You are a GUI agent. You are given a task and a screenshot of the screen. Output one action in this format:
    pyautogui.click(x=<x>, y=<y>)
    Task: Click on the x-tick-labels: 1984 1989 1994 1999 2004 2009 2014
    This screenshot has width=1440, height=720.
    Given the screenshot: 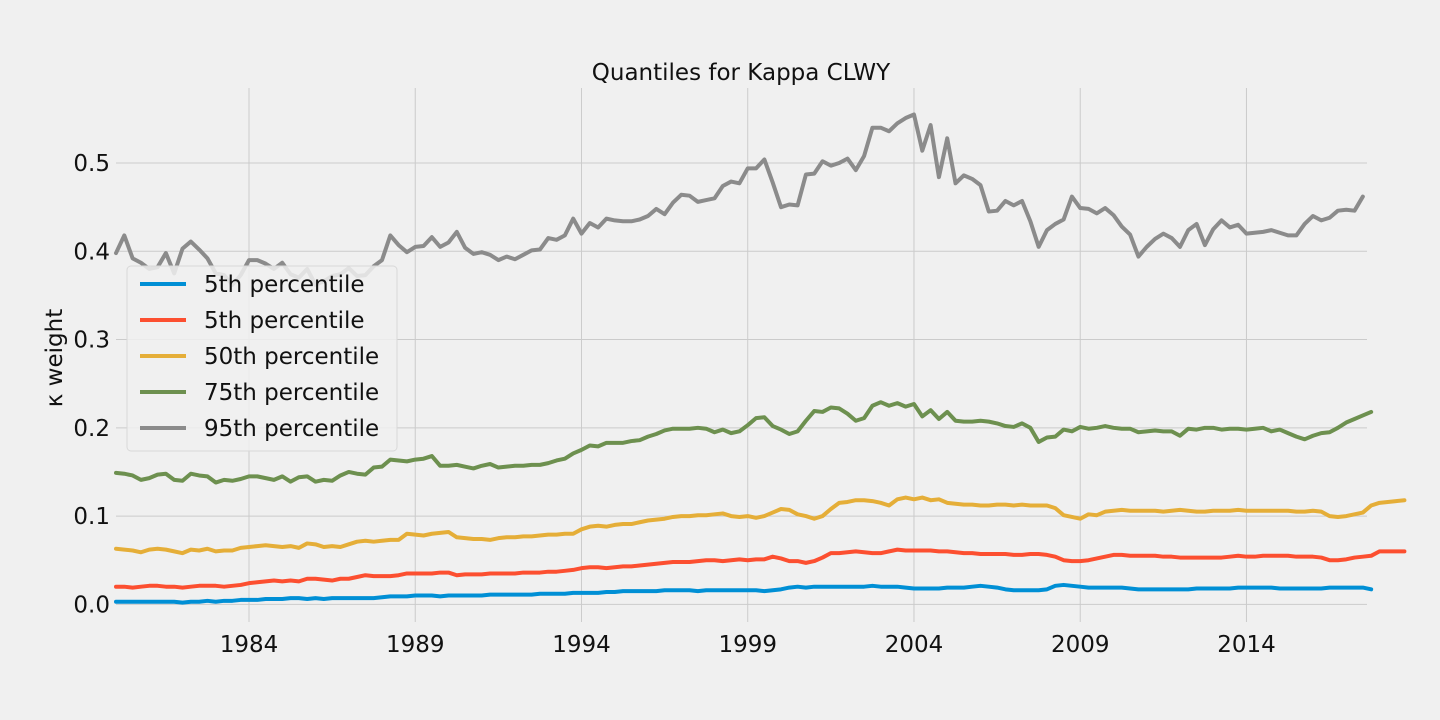 What is the action you would take?
    pyautogui.click(x=748, y=645)
    